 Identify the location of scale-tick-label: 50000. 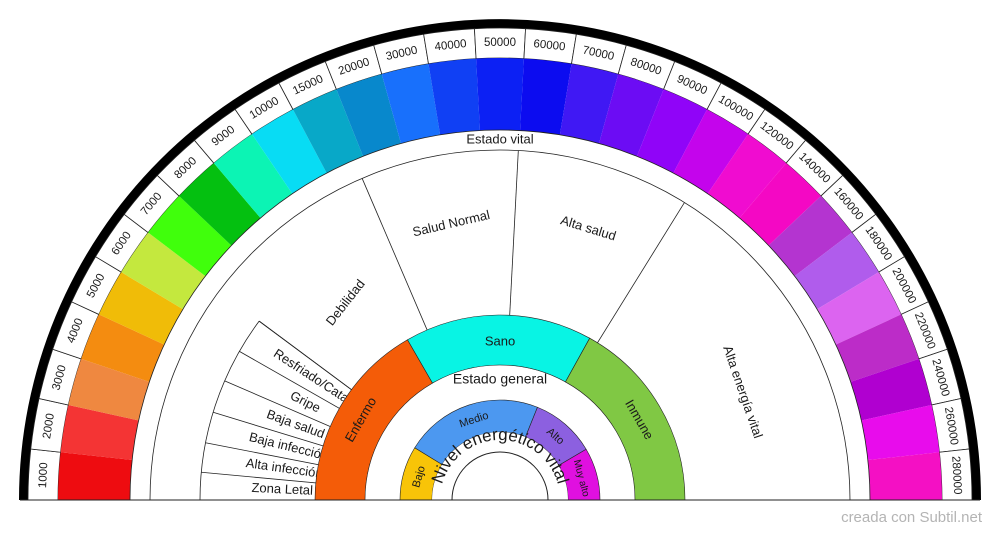
(500, 43).